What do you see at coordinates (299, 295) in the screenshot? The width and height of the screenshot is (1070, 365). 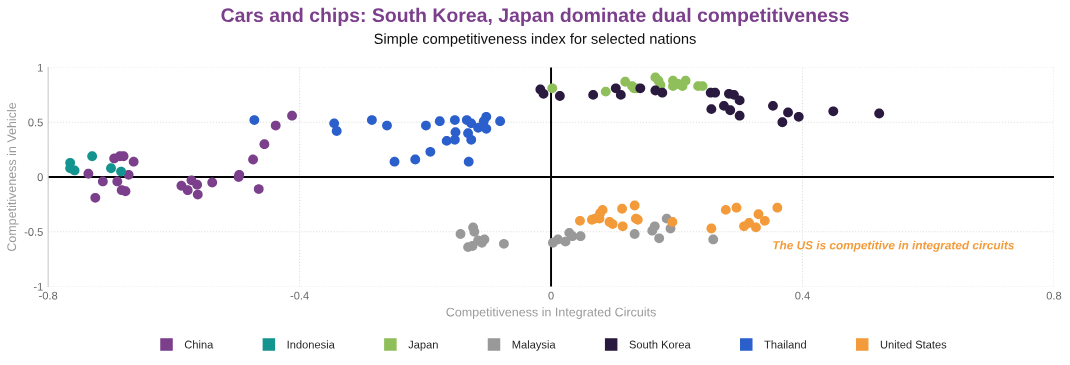 I see `x-tick-label: -0.4` at bounding box center [299, 295].